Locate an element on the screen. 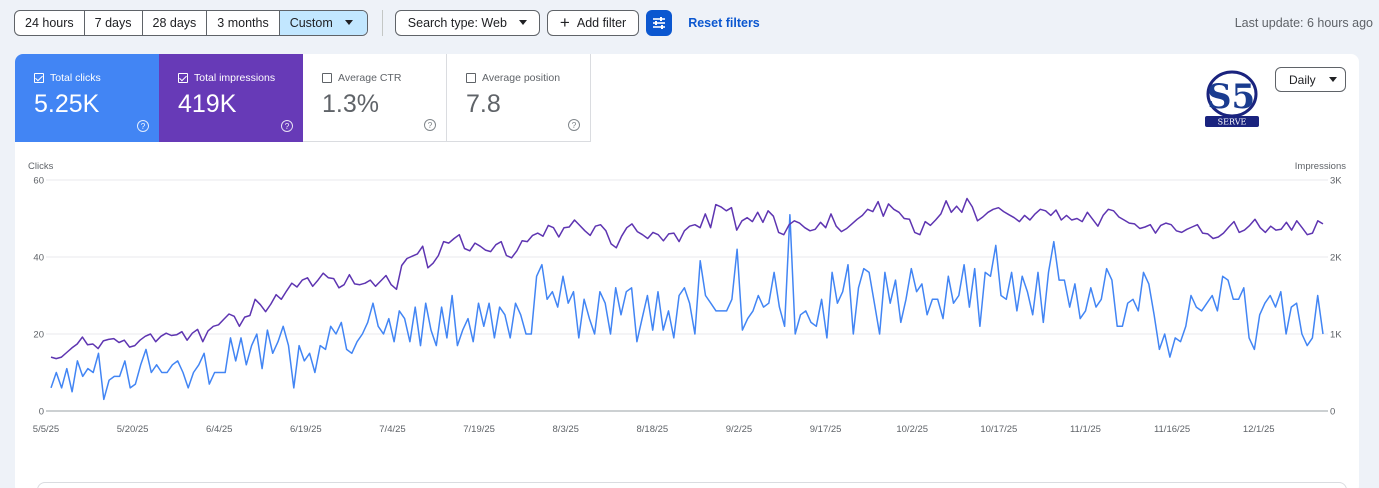  range-custom-label: Custom is located at coordinates (311, 22).